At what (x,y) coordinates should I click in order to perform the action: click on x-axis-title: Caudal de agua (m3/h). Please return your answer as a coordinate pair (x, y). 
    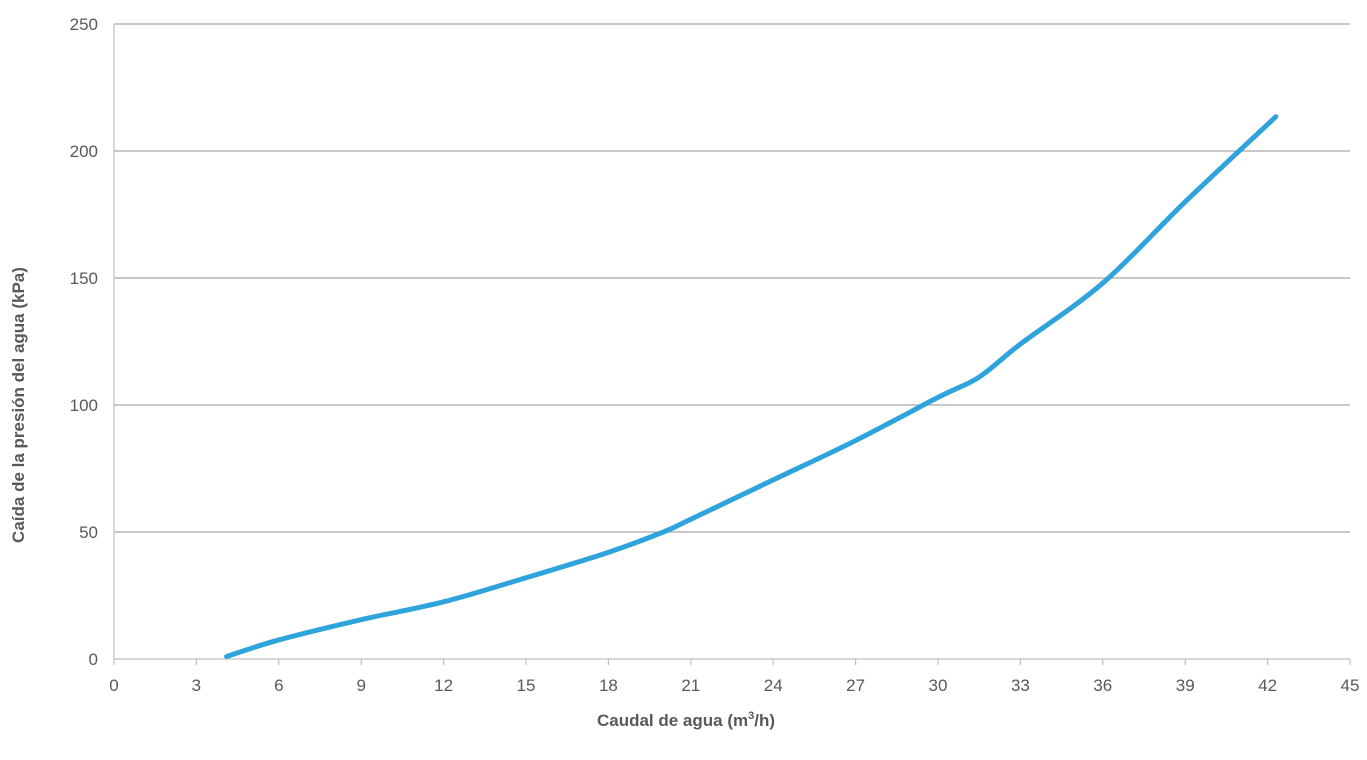
    Looking at the image, I should click on (686, 720).